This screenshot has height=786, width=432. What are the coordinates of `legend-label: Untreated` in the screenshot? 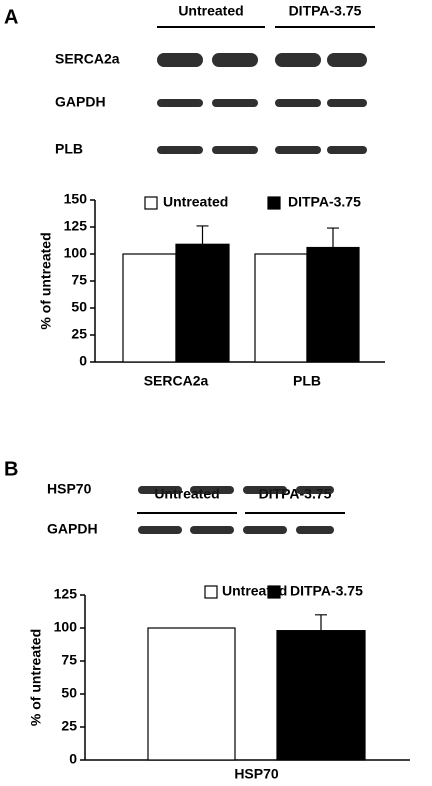 It's located at (195, 202).